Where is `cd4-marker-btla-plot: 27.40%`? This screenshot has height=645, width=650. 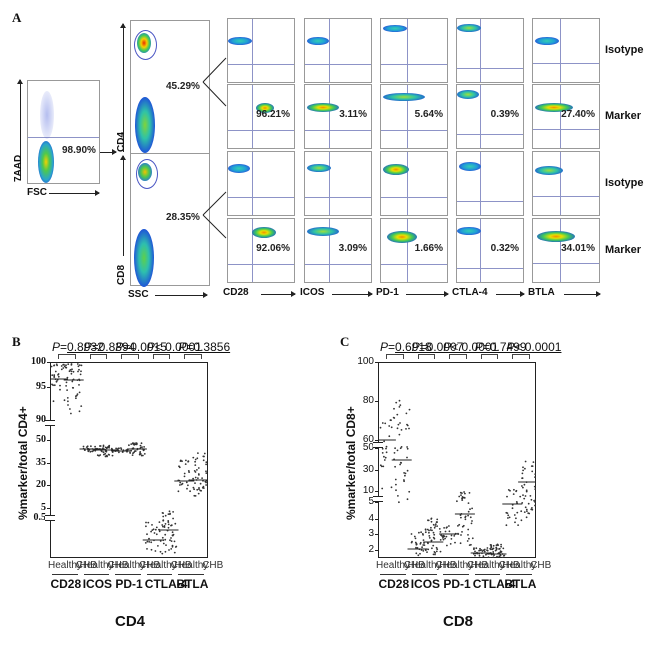 cd4-marker-btla-plot: 27.40% is located at coordinates (566, 116).